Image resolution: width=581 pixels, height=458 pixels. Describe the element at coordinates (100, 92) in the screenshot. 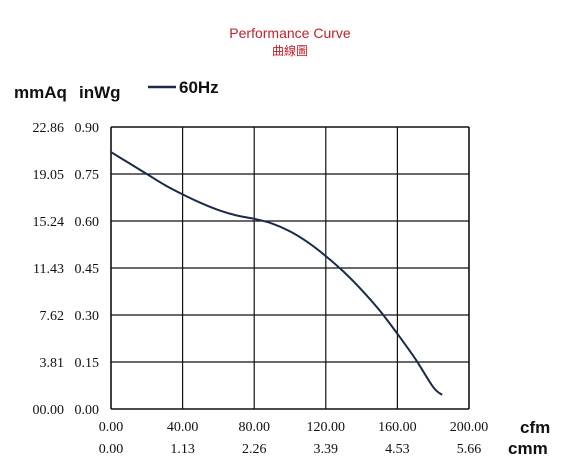

I see `y-unit-inwg: inWg` at that location.